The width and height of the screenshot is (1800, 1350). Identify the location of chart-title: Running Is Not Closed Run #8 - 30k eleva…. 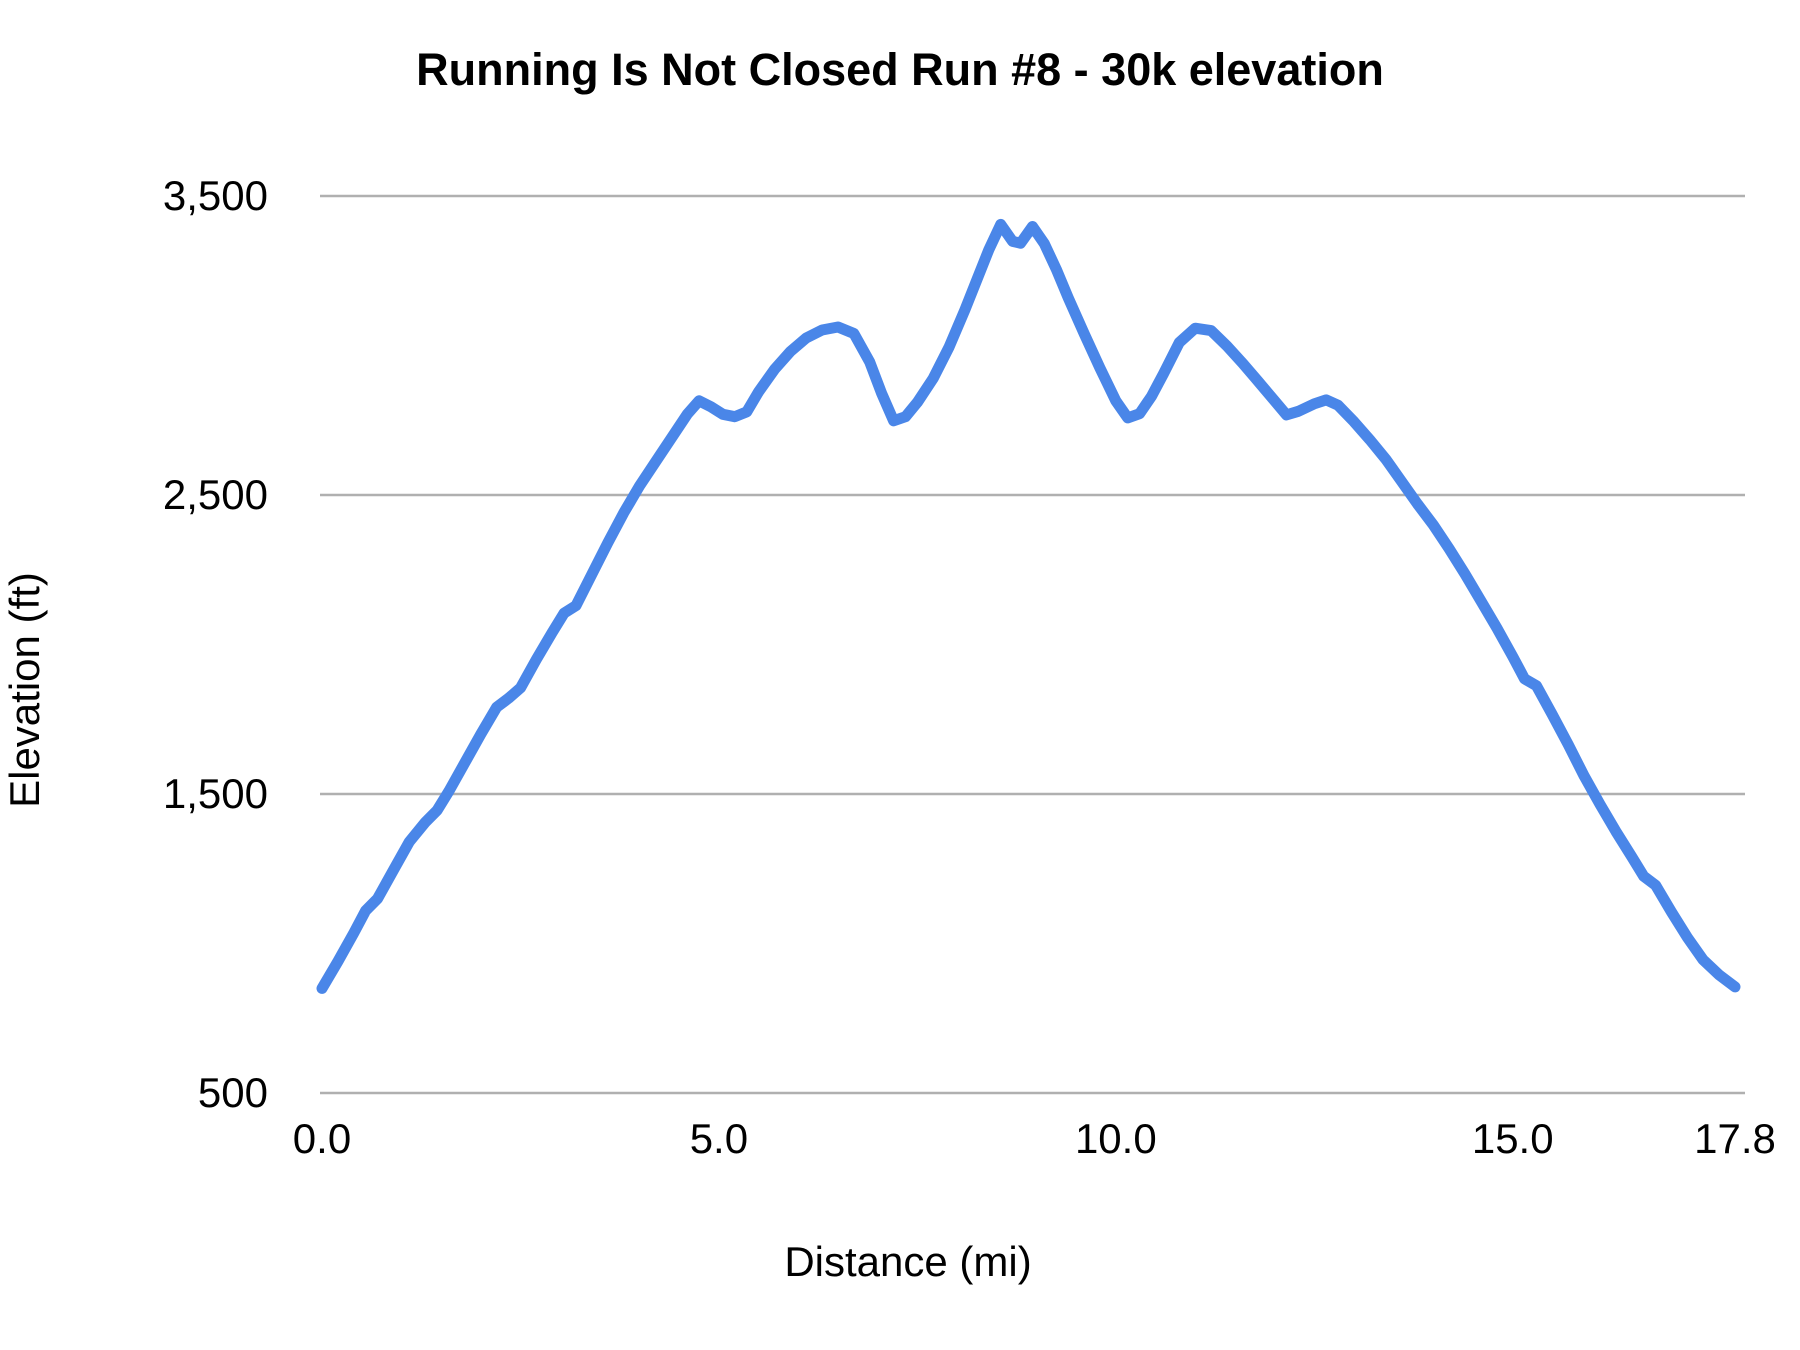
(900, 69).